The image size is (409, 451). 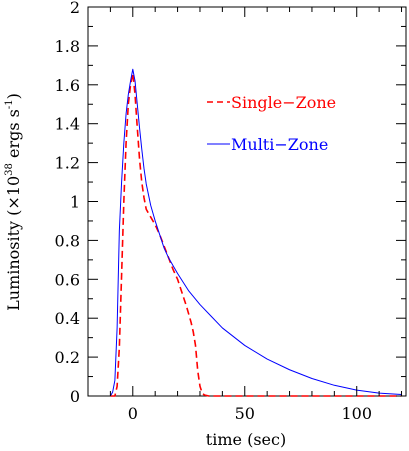 I want to click on y-tick-label: 0.6, so click(x=67, y=279).